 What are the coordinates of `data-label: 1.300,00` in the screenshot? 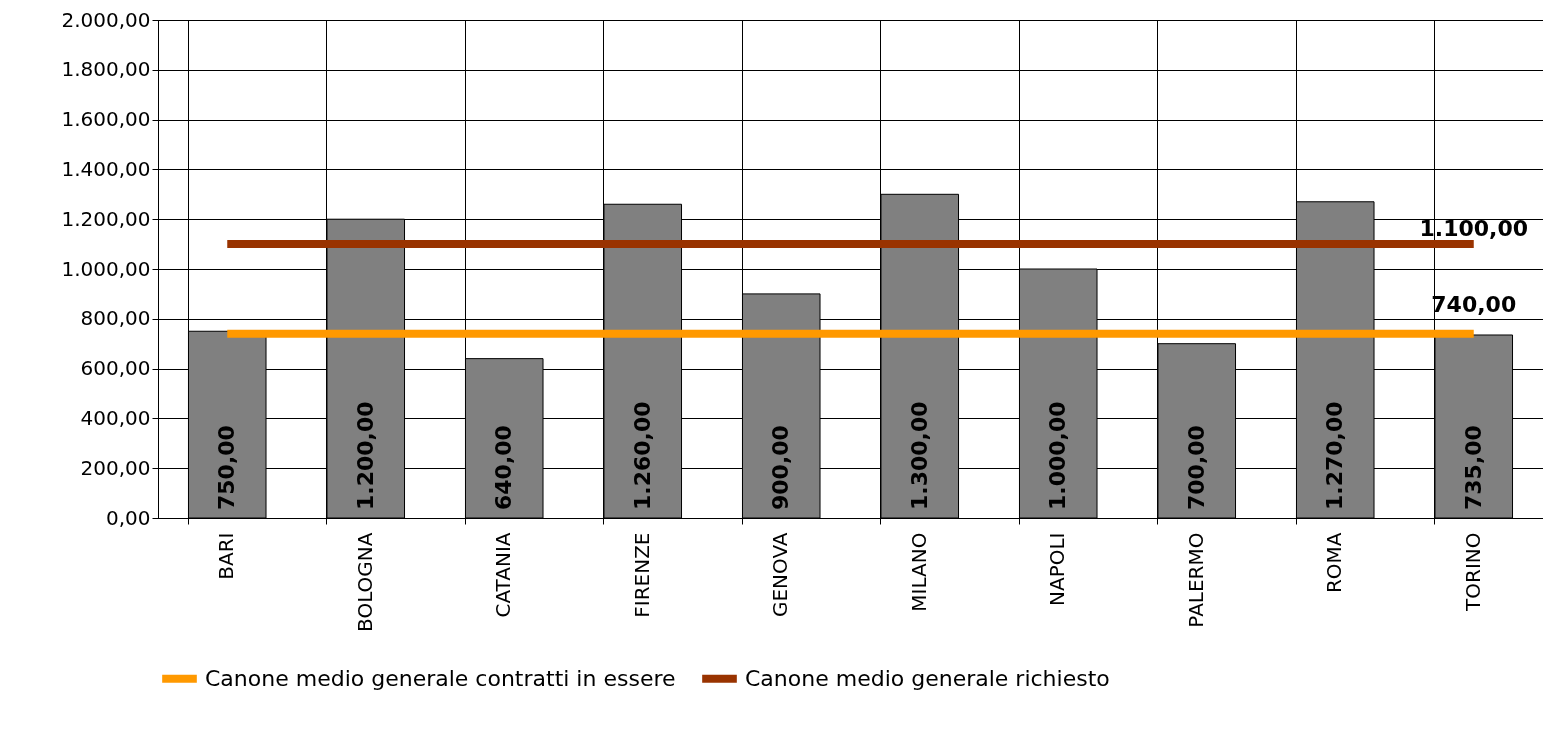 It's located at (919, 455).